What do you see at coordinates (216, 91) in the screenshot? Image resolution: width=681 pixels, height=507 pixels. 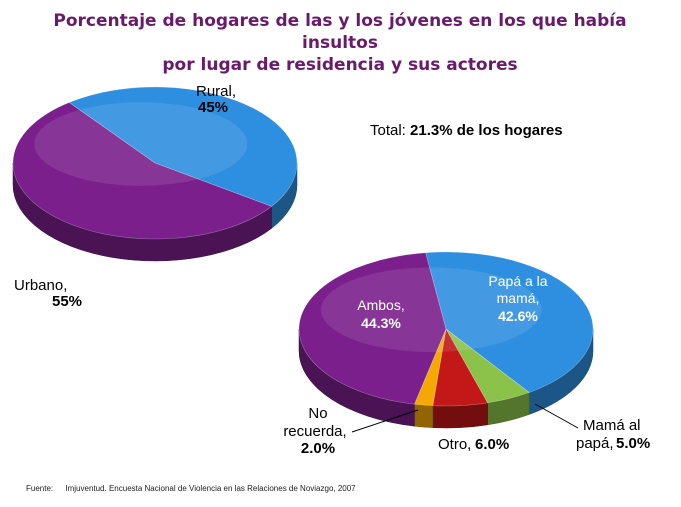 I see `label-rural: Rural,` at bounding box center [216, 91].